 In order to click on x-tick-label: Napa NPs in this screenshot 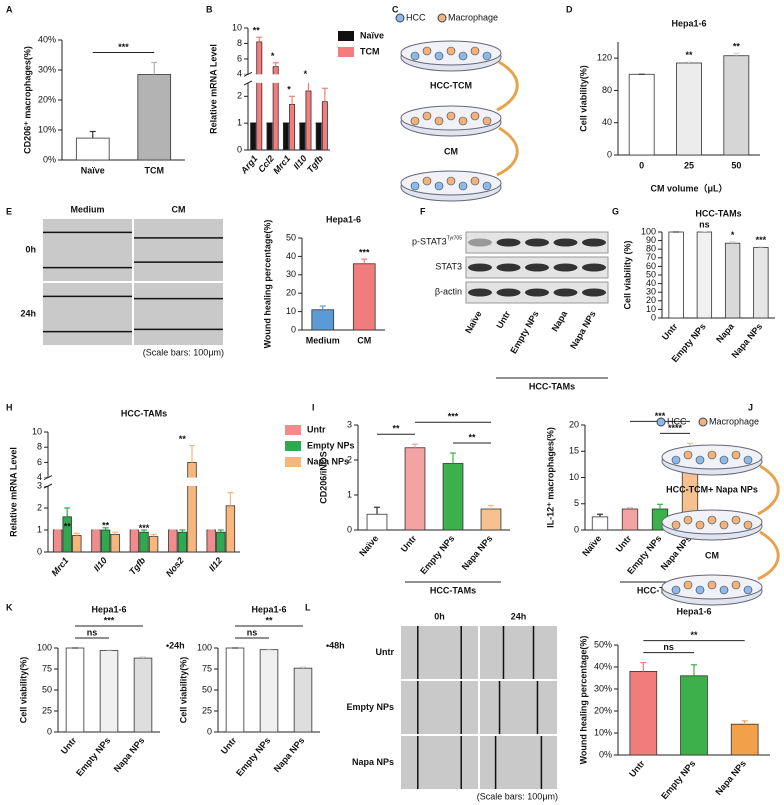, I will do `click(477, 552)`.